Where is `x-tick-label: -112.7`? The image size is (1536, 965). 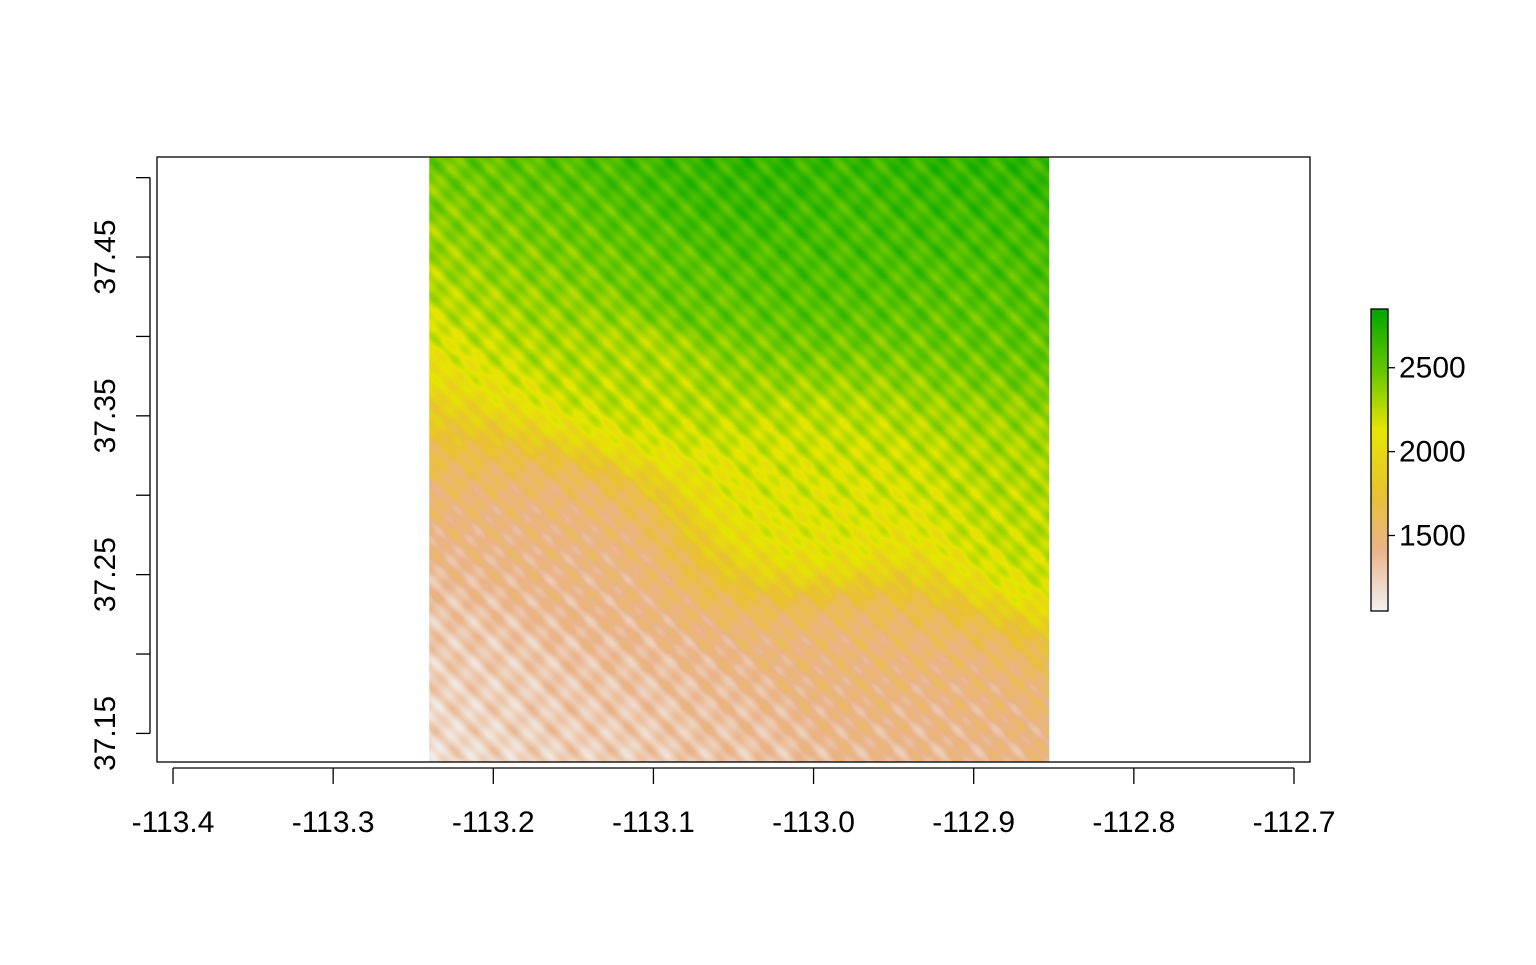
x-tick-label: -112.7 is located at coordinates (1294, 822).